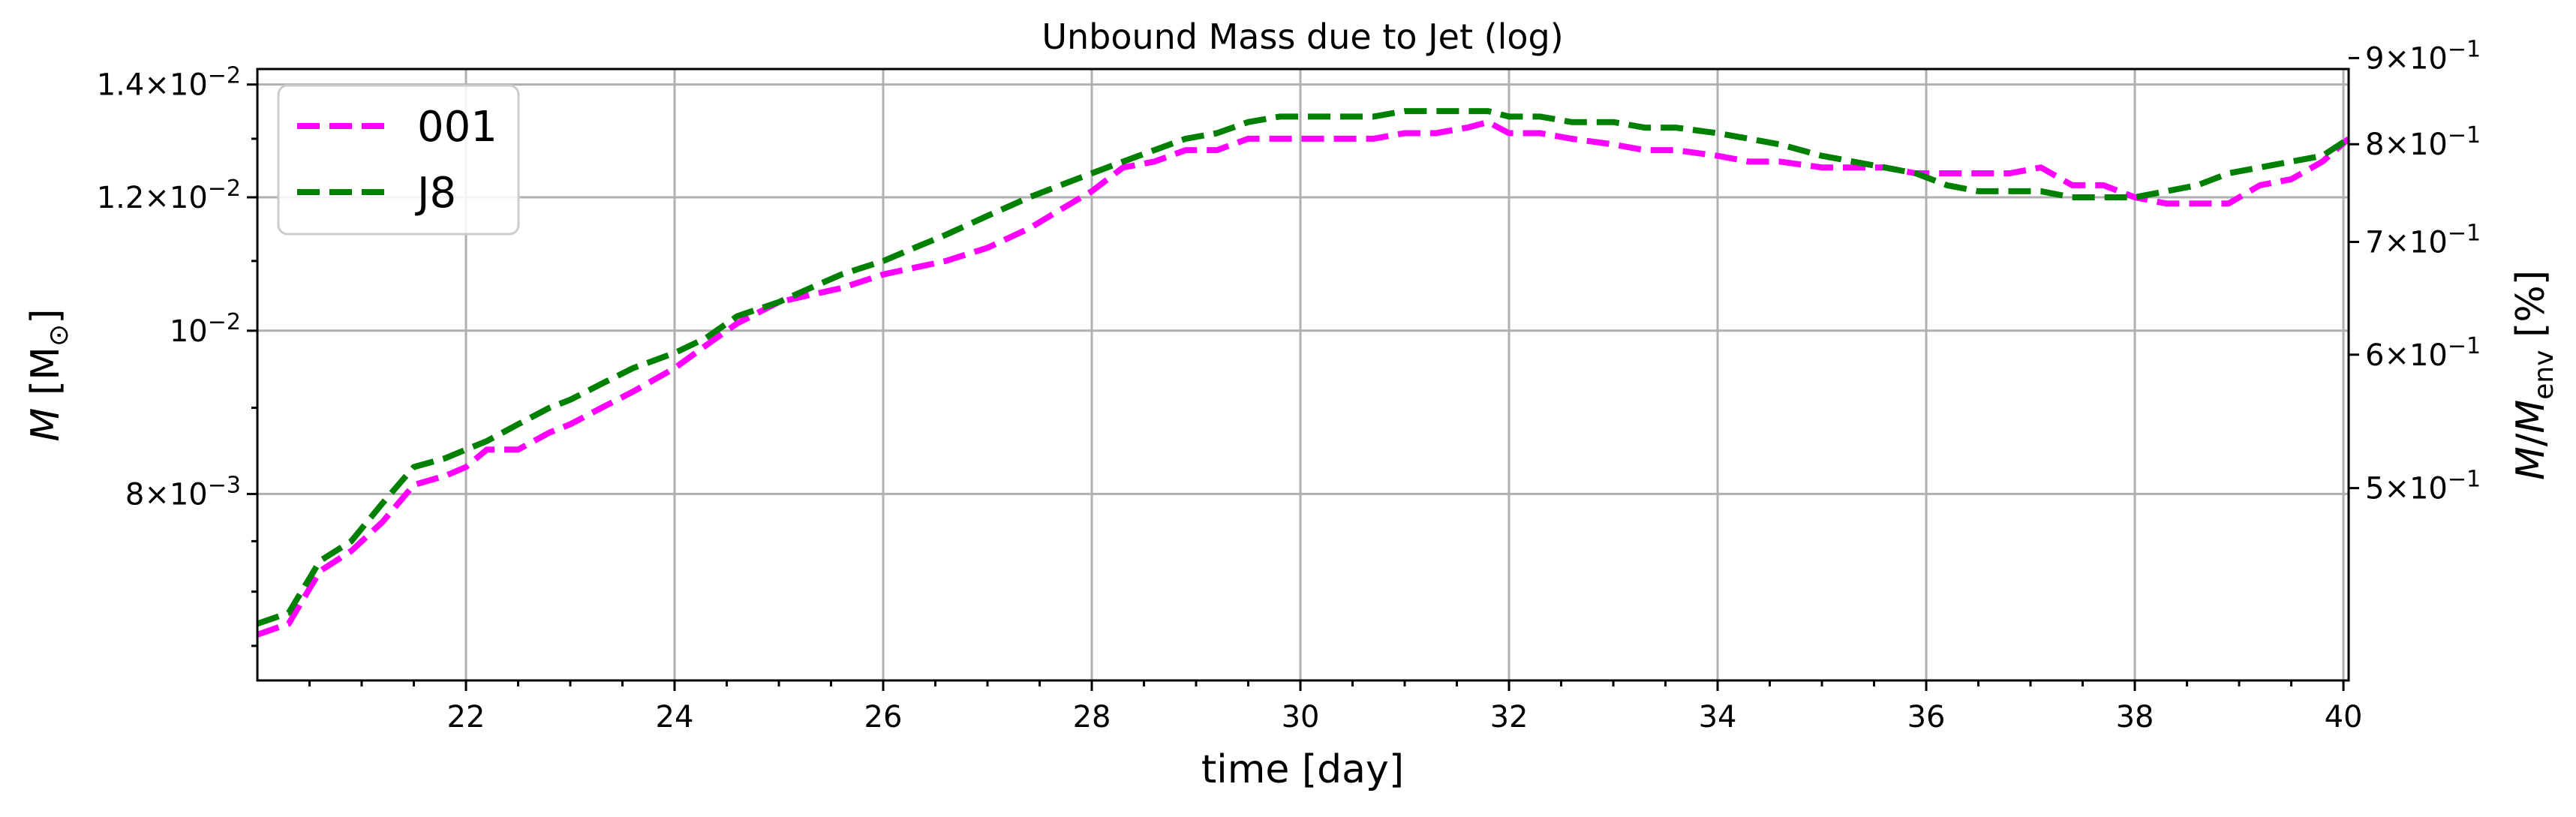  Describe the element at coordinates (169, 83) in the screenshot. I see `y-left-tick-label: 1.4×10⁻²` at that location.